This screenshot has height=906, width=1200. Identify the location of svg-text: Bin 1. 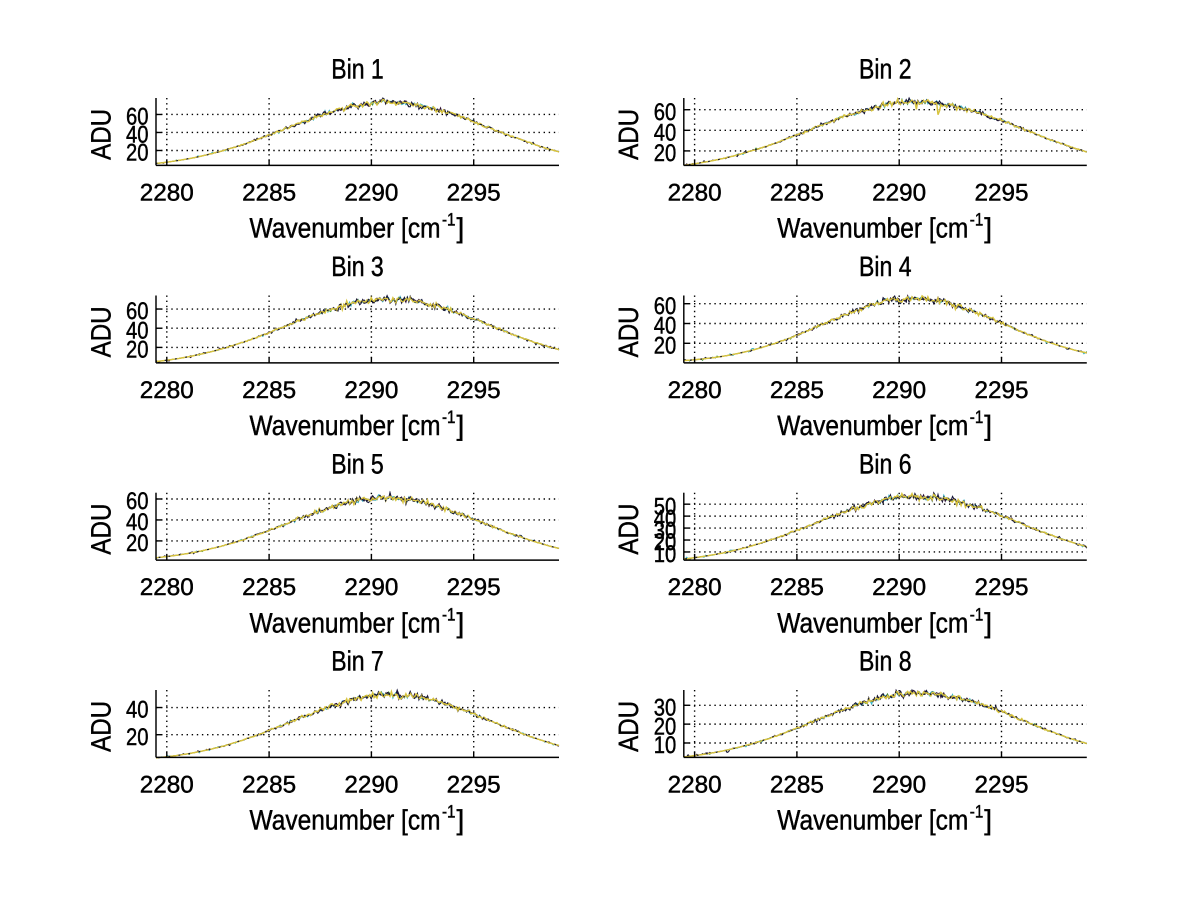
(357, 69).